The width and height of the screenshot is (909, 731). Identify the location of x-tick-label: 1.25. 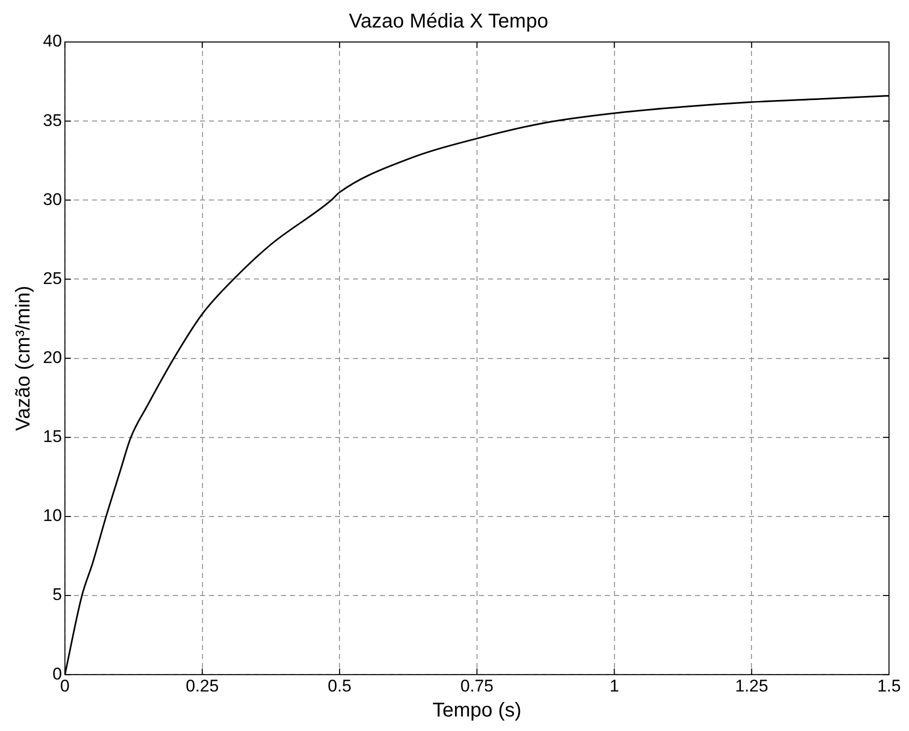
(751, 686).